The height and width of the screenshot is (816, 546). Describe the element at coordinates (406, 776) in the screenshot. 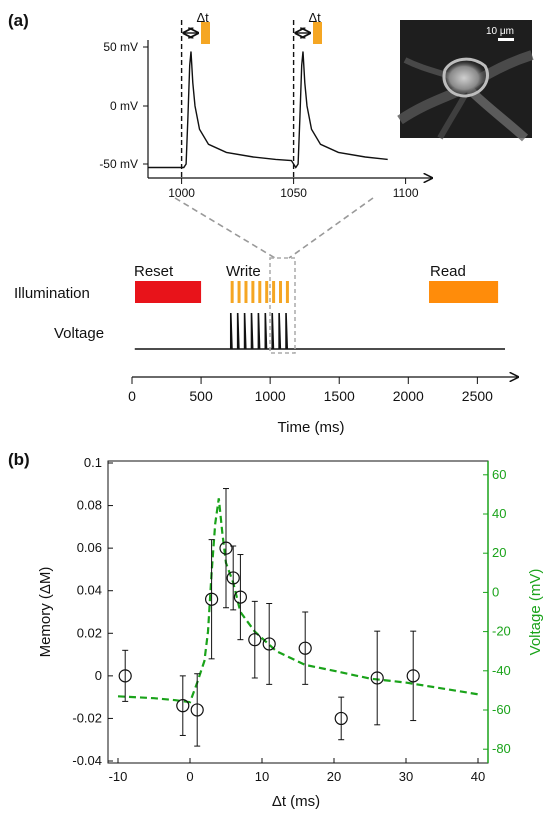

I see `x-tick-label: 30` at that location.